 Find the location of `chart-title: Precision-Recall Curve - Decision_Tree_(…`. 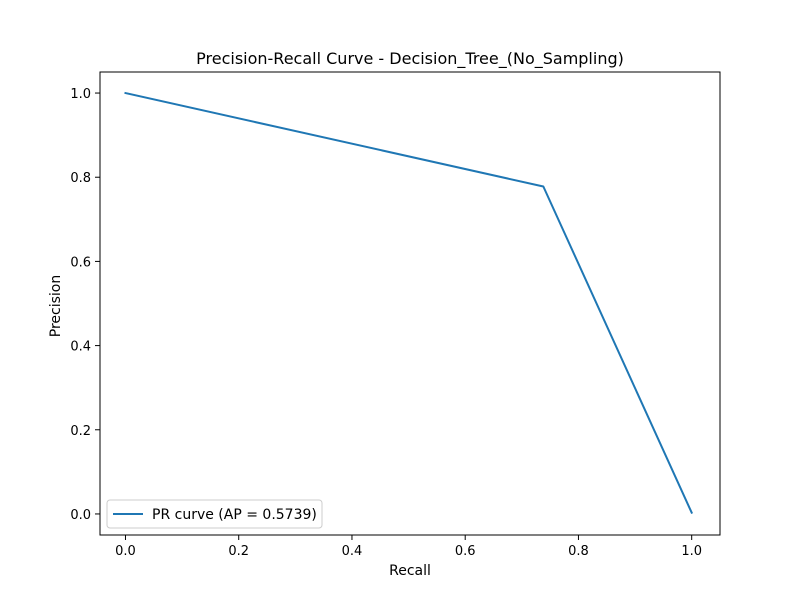

chart-title: Precision-Recall Curve - Decision_Tree_(… is located at coordinates (410, 59).